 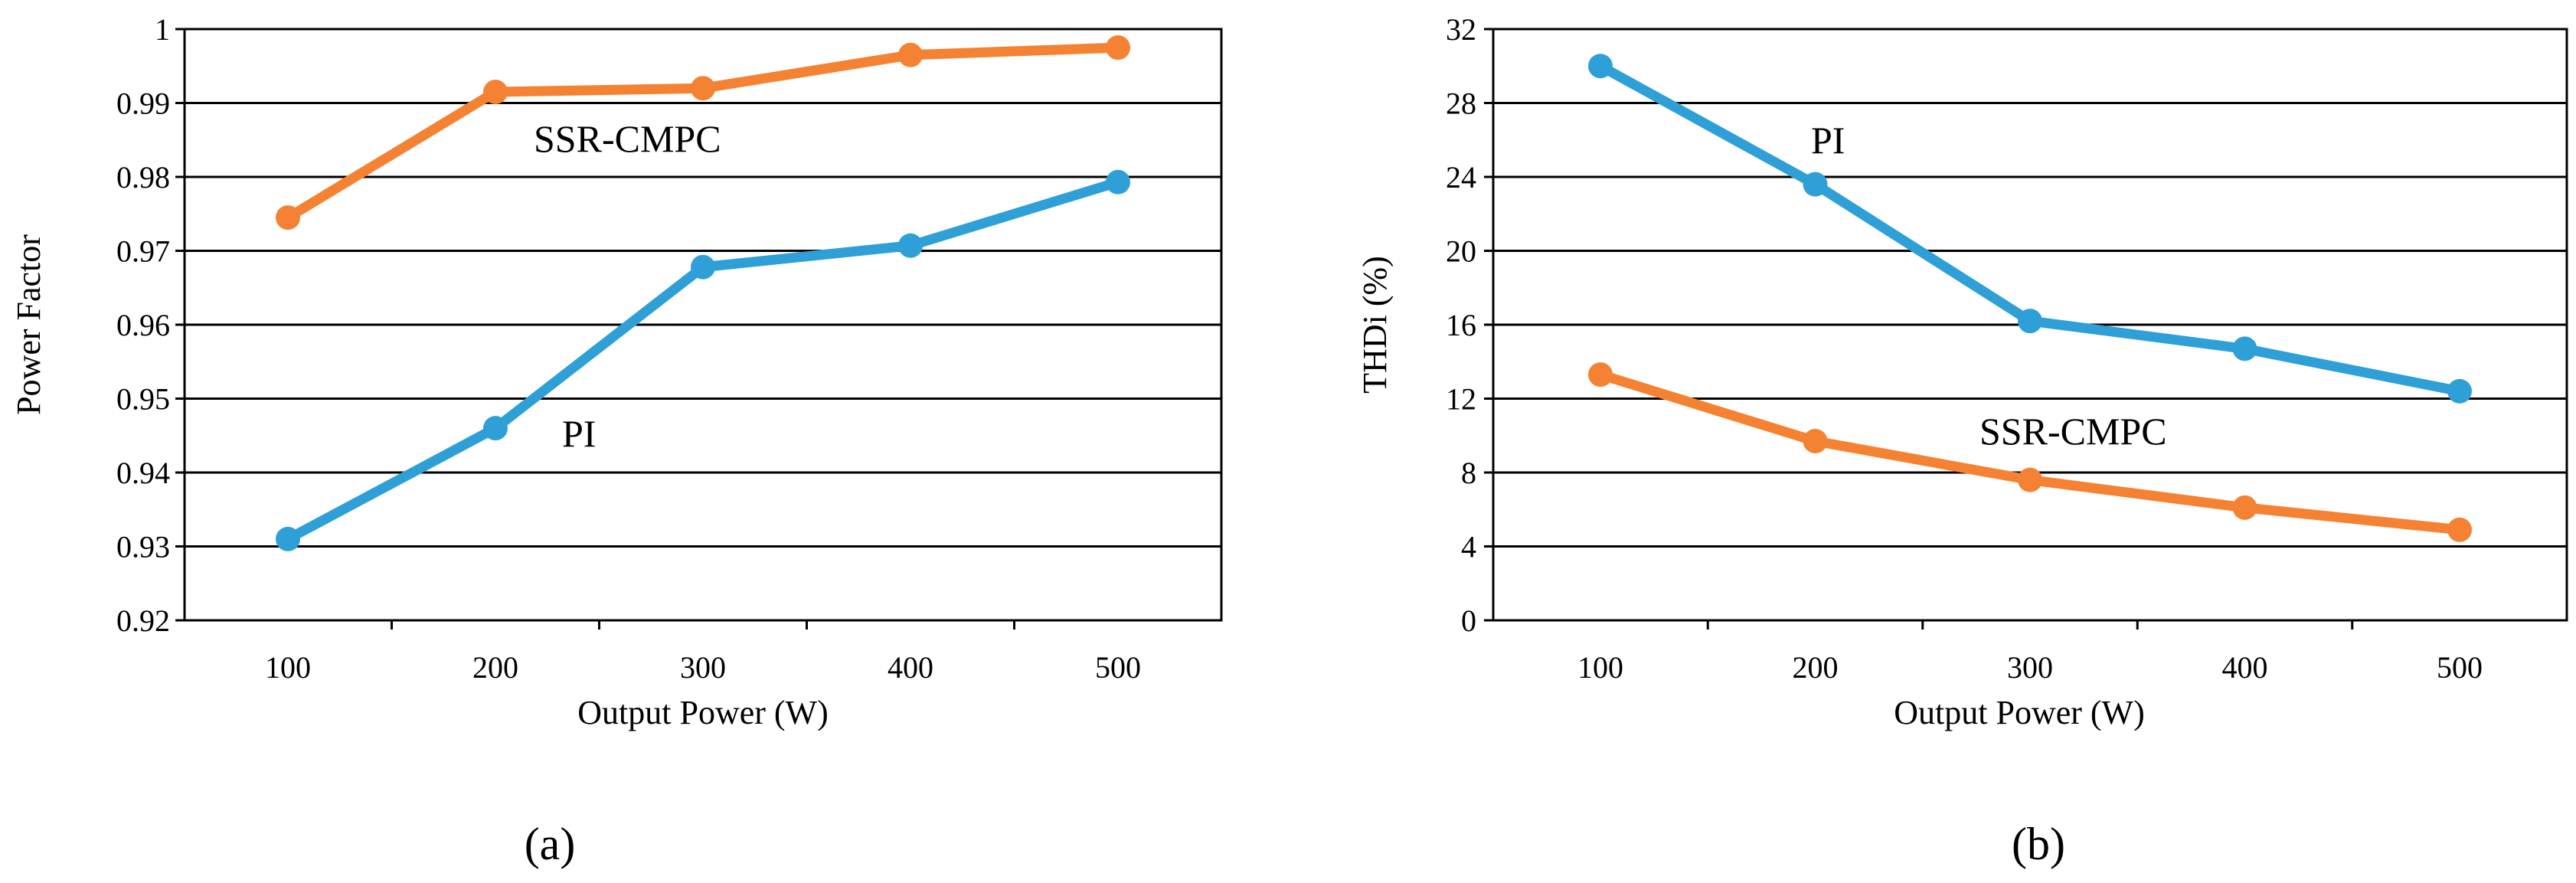 What do you see at coordinates (1461, 399) in the screenshot?
I see `y-tick-label: 12` at bounding box center [1461, 399].